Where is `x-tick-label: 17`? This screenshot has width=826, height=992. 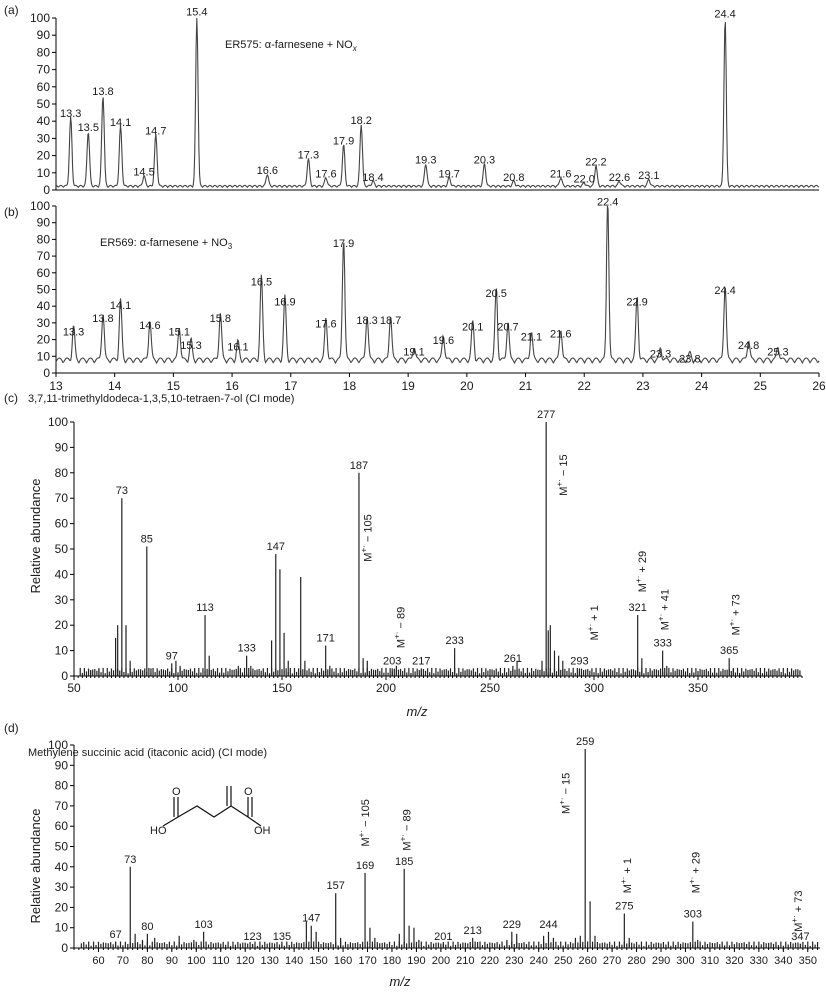 x-tick-label: 17 is located at coordinates (291, 386).